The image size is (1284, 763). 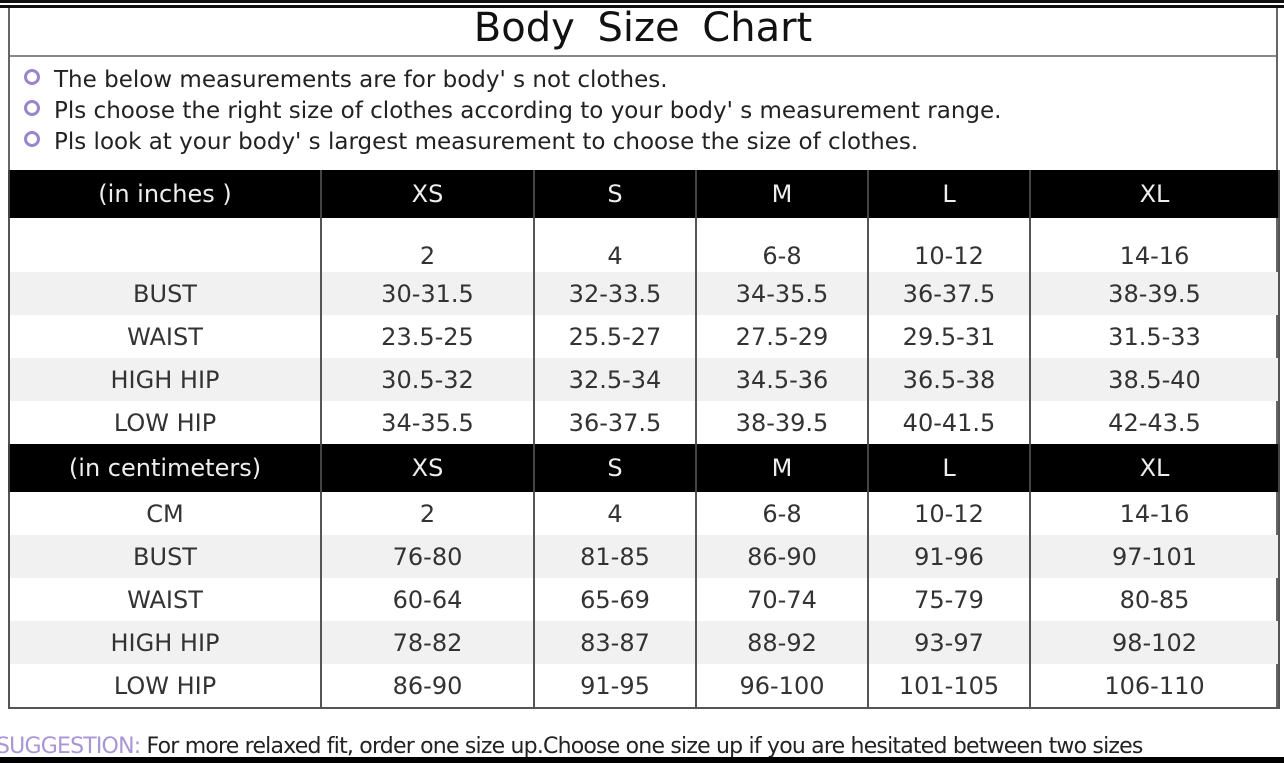 What do you see at coordinates (615, 293) in the screenshot?
I see `table-cell: 32-33.5` at bounding box center [615, 293].